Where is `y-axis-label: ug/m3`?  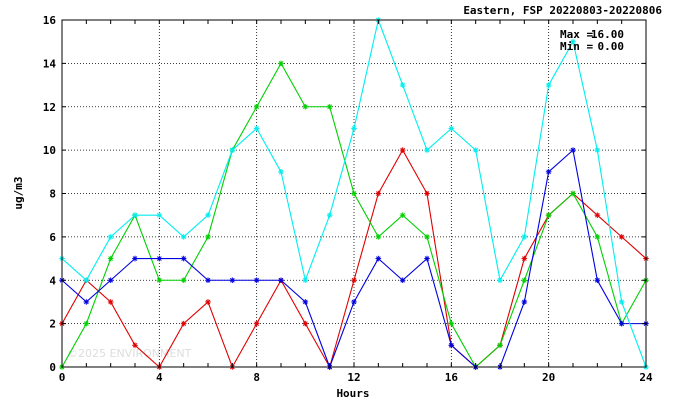 y-axis-label: ug/m3 is located at coordinates (18, 192).